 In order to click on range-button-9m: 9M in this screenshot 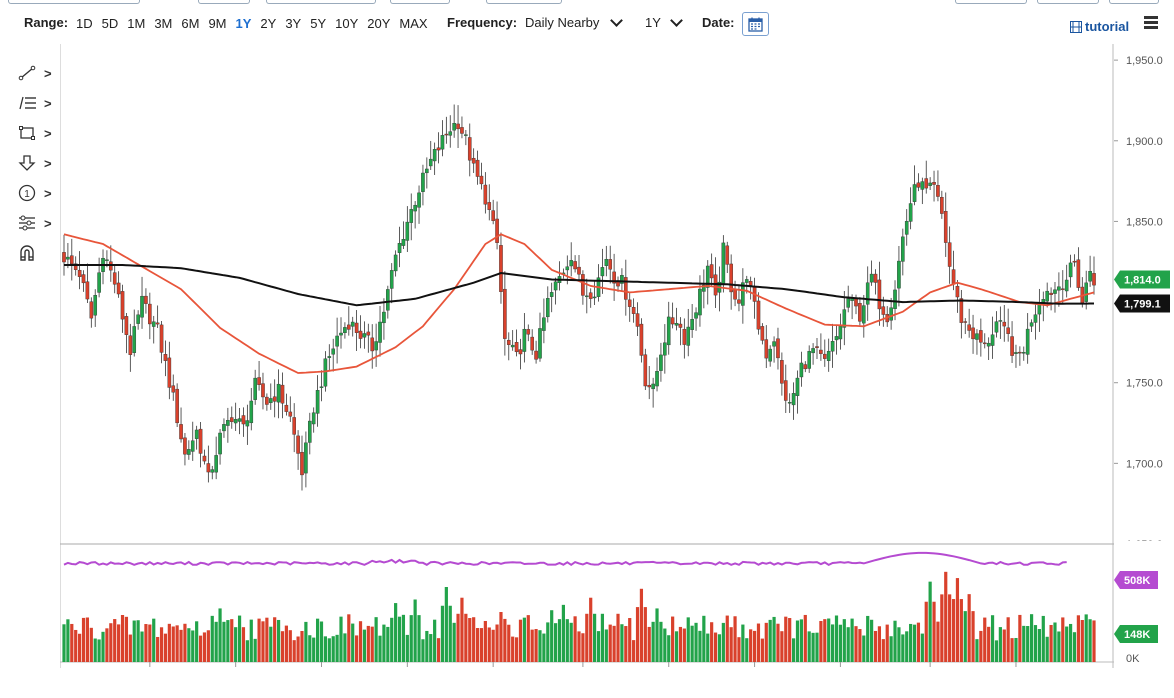, I will do `click(217, 23)`.